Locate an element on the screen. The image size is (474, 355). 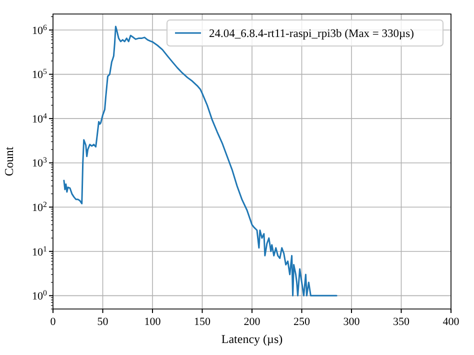
x-tick-label: 350 is located at coordinates (401, 322).